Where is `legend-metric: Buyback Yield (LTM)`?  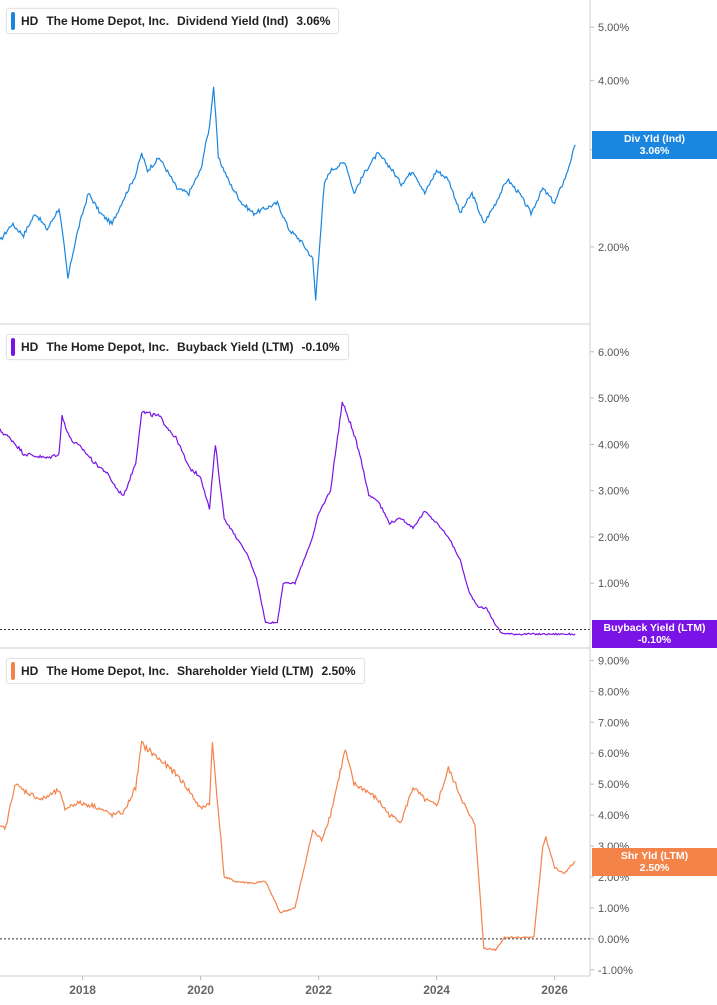 legend-metric: Buyback Yield (LTM) is located at coordinates (235, 347).